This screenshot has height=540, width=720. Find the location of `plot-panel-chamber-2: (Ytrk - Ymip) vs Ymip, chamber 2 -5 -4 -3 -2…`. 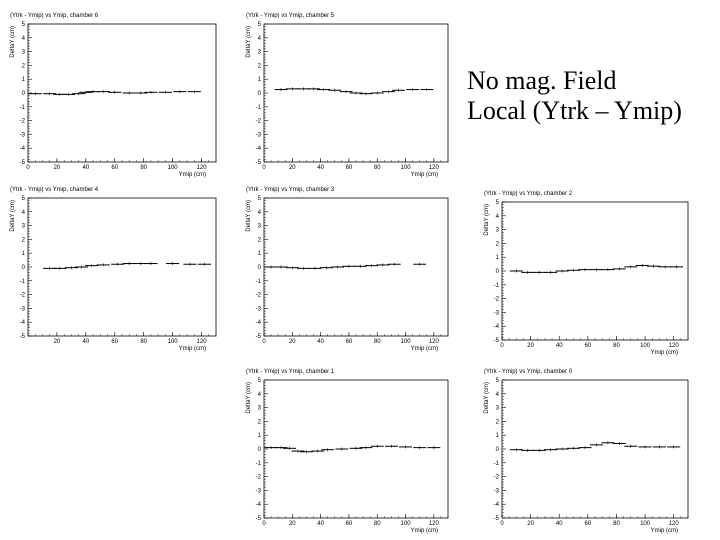

plot-panel-chamber-2: (Ytrk - Ymip) vs Ymip, chamber 2 -5 -4 -3 -2… is located at coordinates (582, 272).